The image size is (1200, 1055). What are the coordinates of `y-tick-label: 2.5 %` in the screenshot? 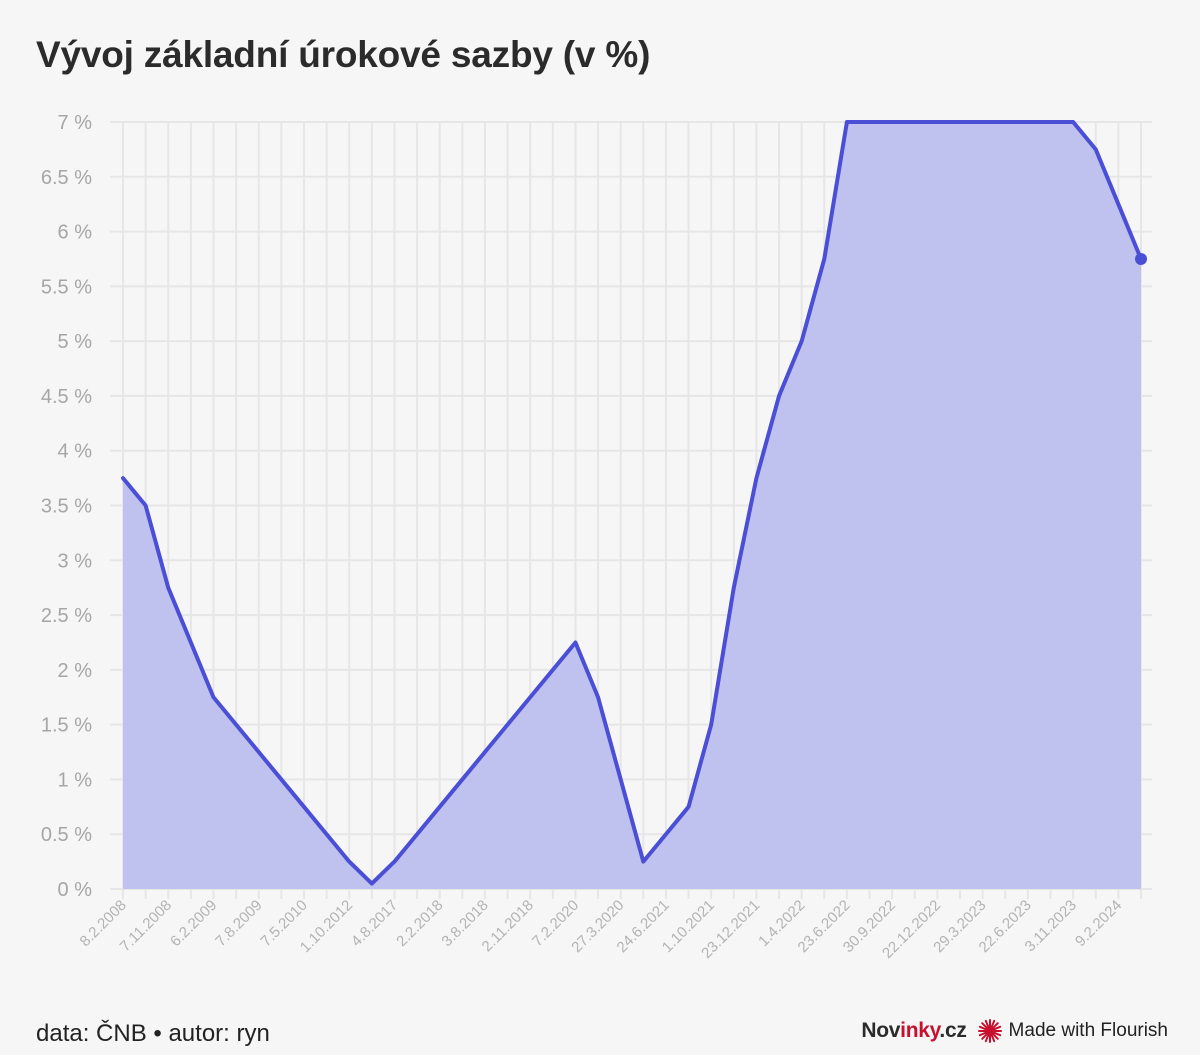 It's located at (66, 616).